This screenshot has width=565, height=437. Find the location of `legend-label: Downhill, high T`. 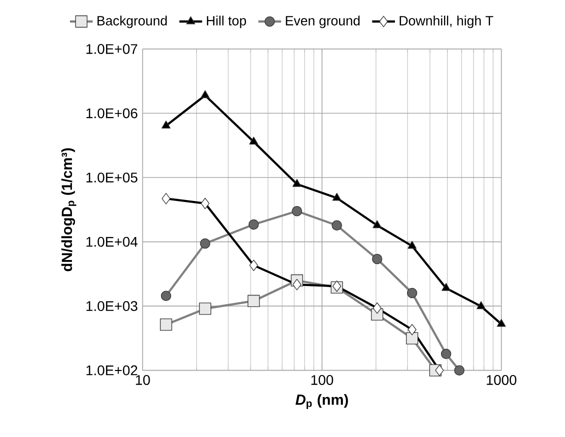

legend-label: Downhill, high T is located at coordinates (447, 22).